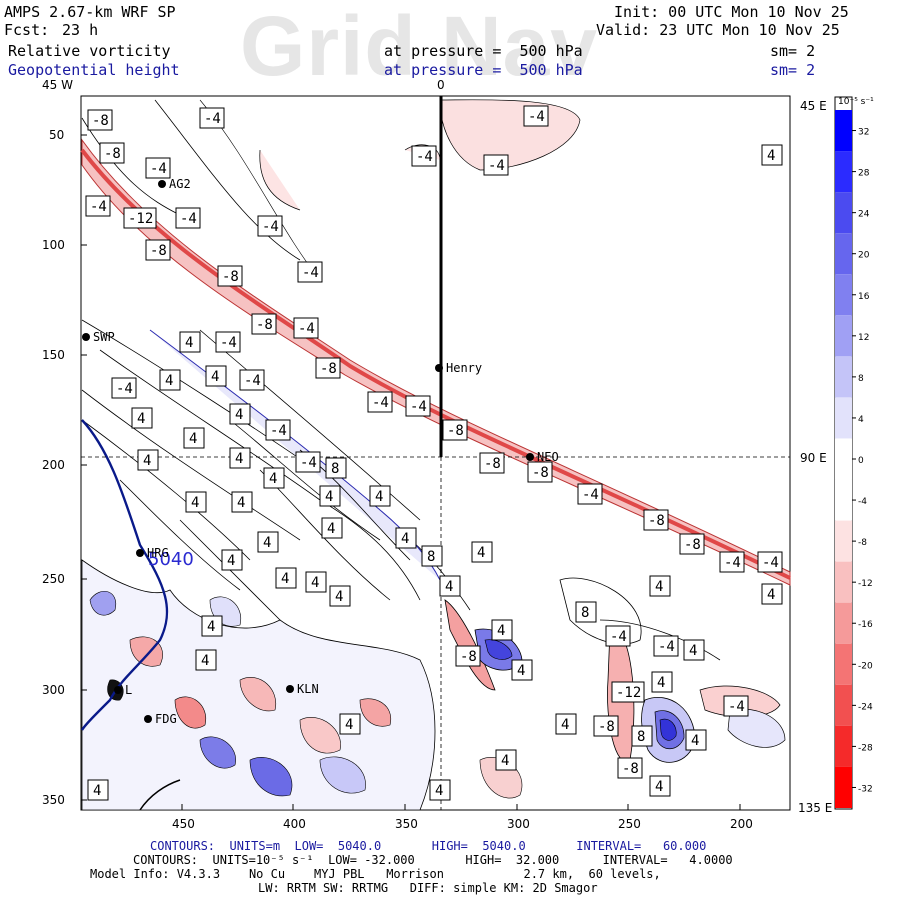  What do you see at coordinates (483, 51) in the screenshot?
I see `pressure-level-1: at pressure = 500 hPa` at bounding box center [483, 51].